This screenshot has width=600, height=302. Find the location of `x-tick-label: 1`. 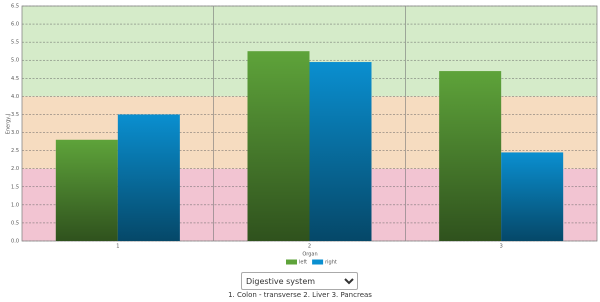

x-tick-label: 1 is located at coordinates (117, 247).